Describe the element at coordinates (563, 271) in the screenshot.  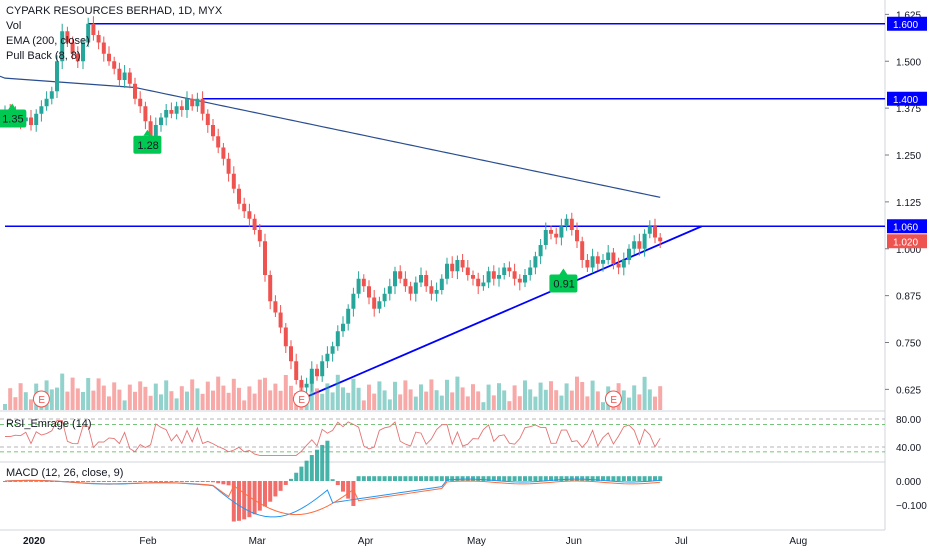
I see `pullback-badge-pointer` at that location.